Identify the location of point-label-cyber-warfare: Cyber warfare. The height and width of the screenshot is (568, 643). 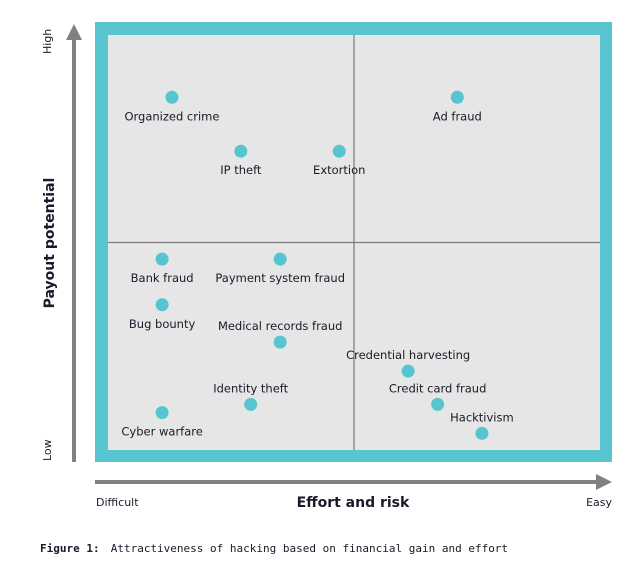
(161, 432).